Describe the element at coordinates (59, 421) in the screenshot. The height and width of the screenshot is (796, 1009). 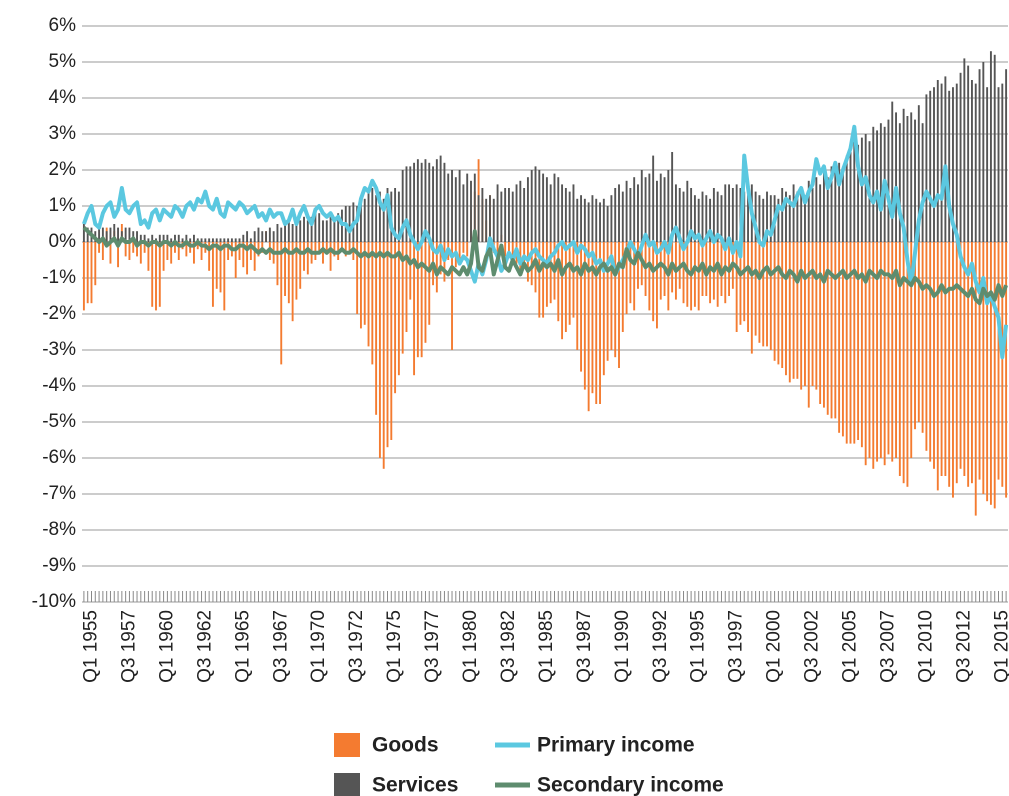
I see `y-tick-label: -5%` at that location.